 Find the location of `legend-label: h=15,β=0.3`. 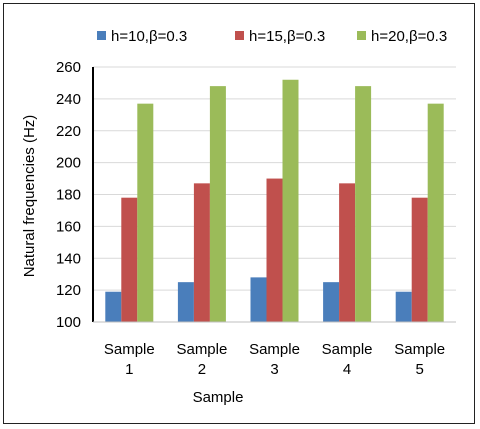

legend-label: h=15,β=0.3 is located at coordinates (287, 36).